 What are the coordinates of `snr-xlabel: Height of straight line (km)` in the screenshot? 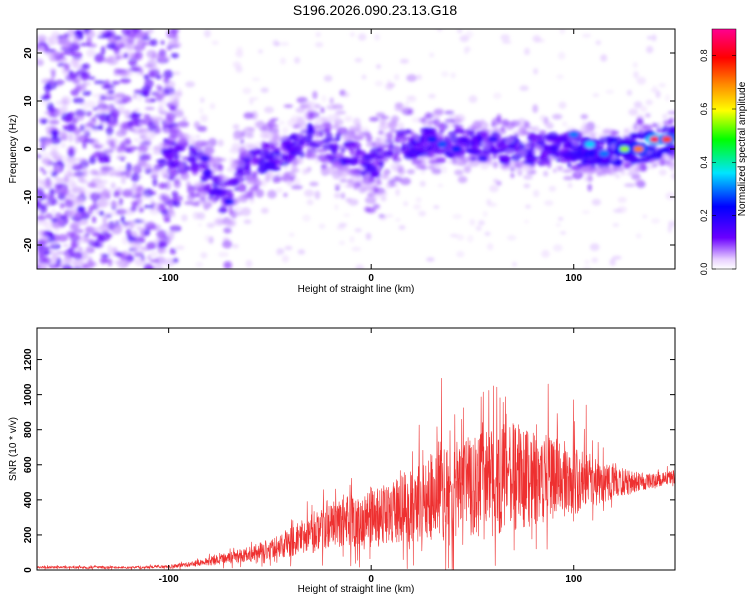 It's located at (356, 589).